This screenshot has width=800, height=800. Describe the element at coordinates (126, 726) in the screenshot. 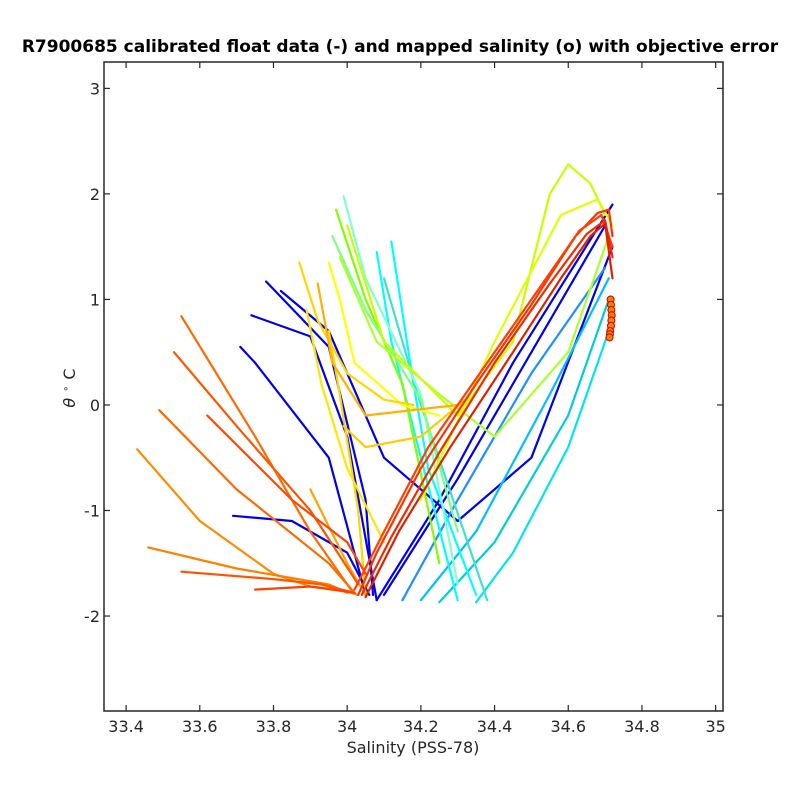

I see `x-tick-label: 33.4` at that location.